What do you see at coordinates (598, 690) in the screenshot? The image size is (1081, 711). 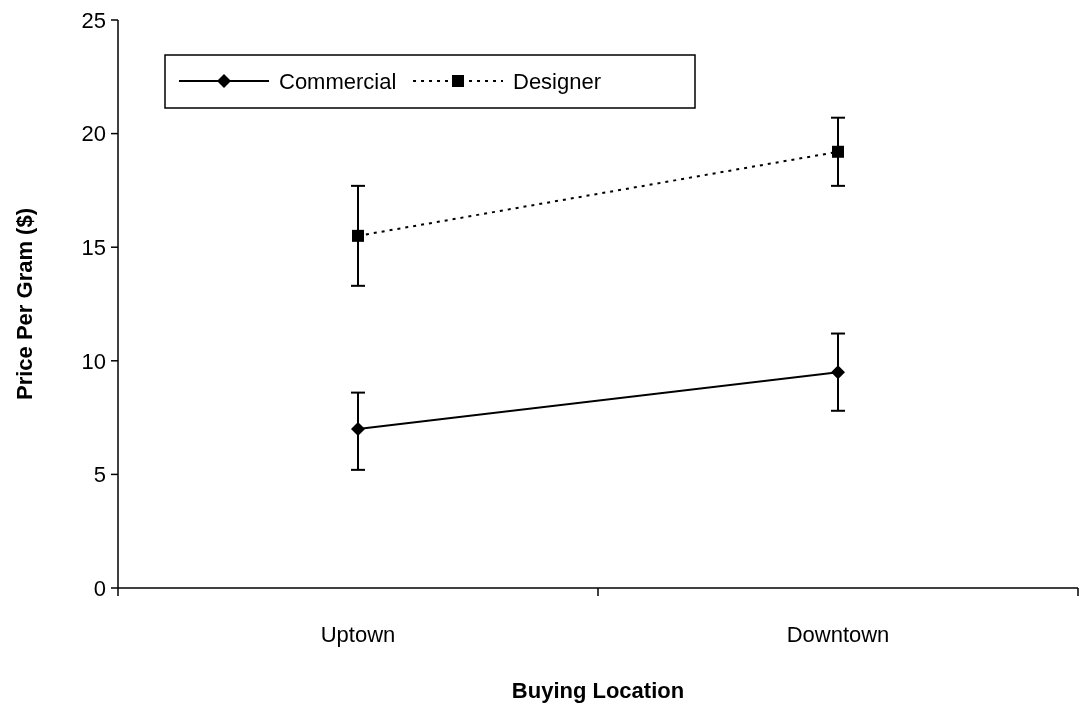 I see `x-axis-title: Buying Location` at bounding box center [598, 690].